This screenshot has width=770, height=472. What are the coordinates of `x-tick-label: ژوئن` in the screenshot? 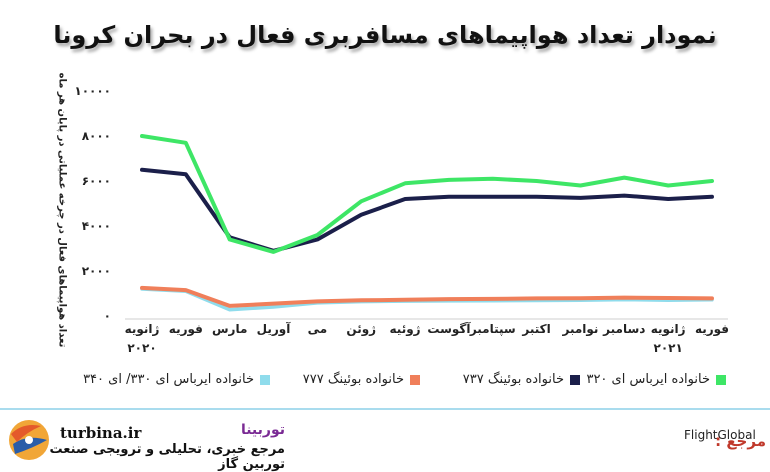 It's located at (361, 329).